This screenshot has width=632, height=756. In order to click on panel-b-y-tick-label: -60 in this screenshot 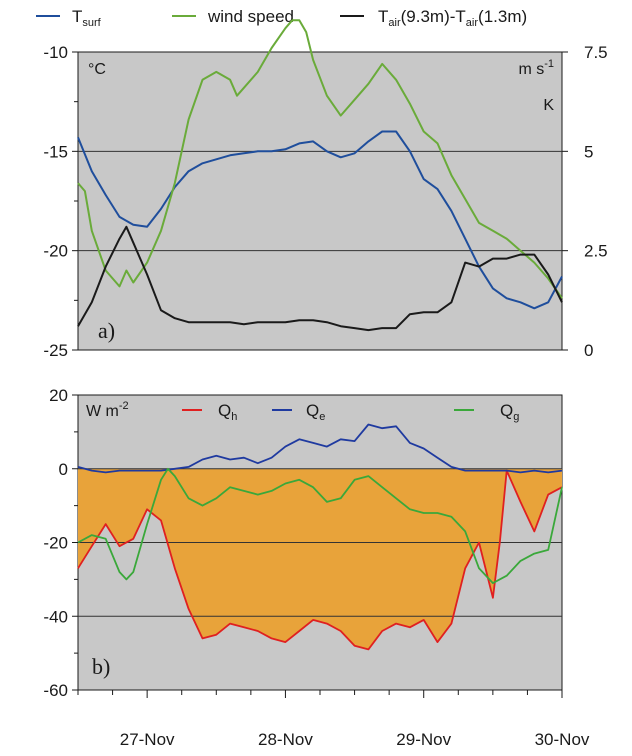, I will do `click(55, 690)`.